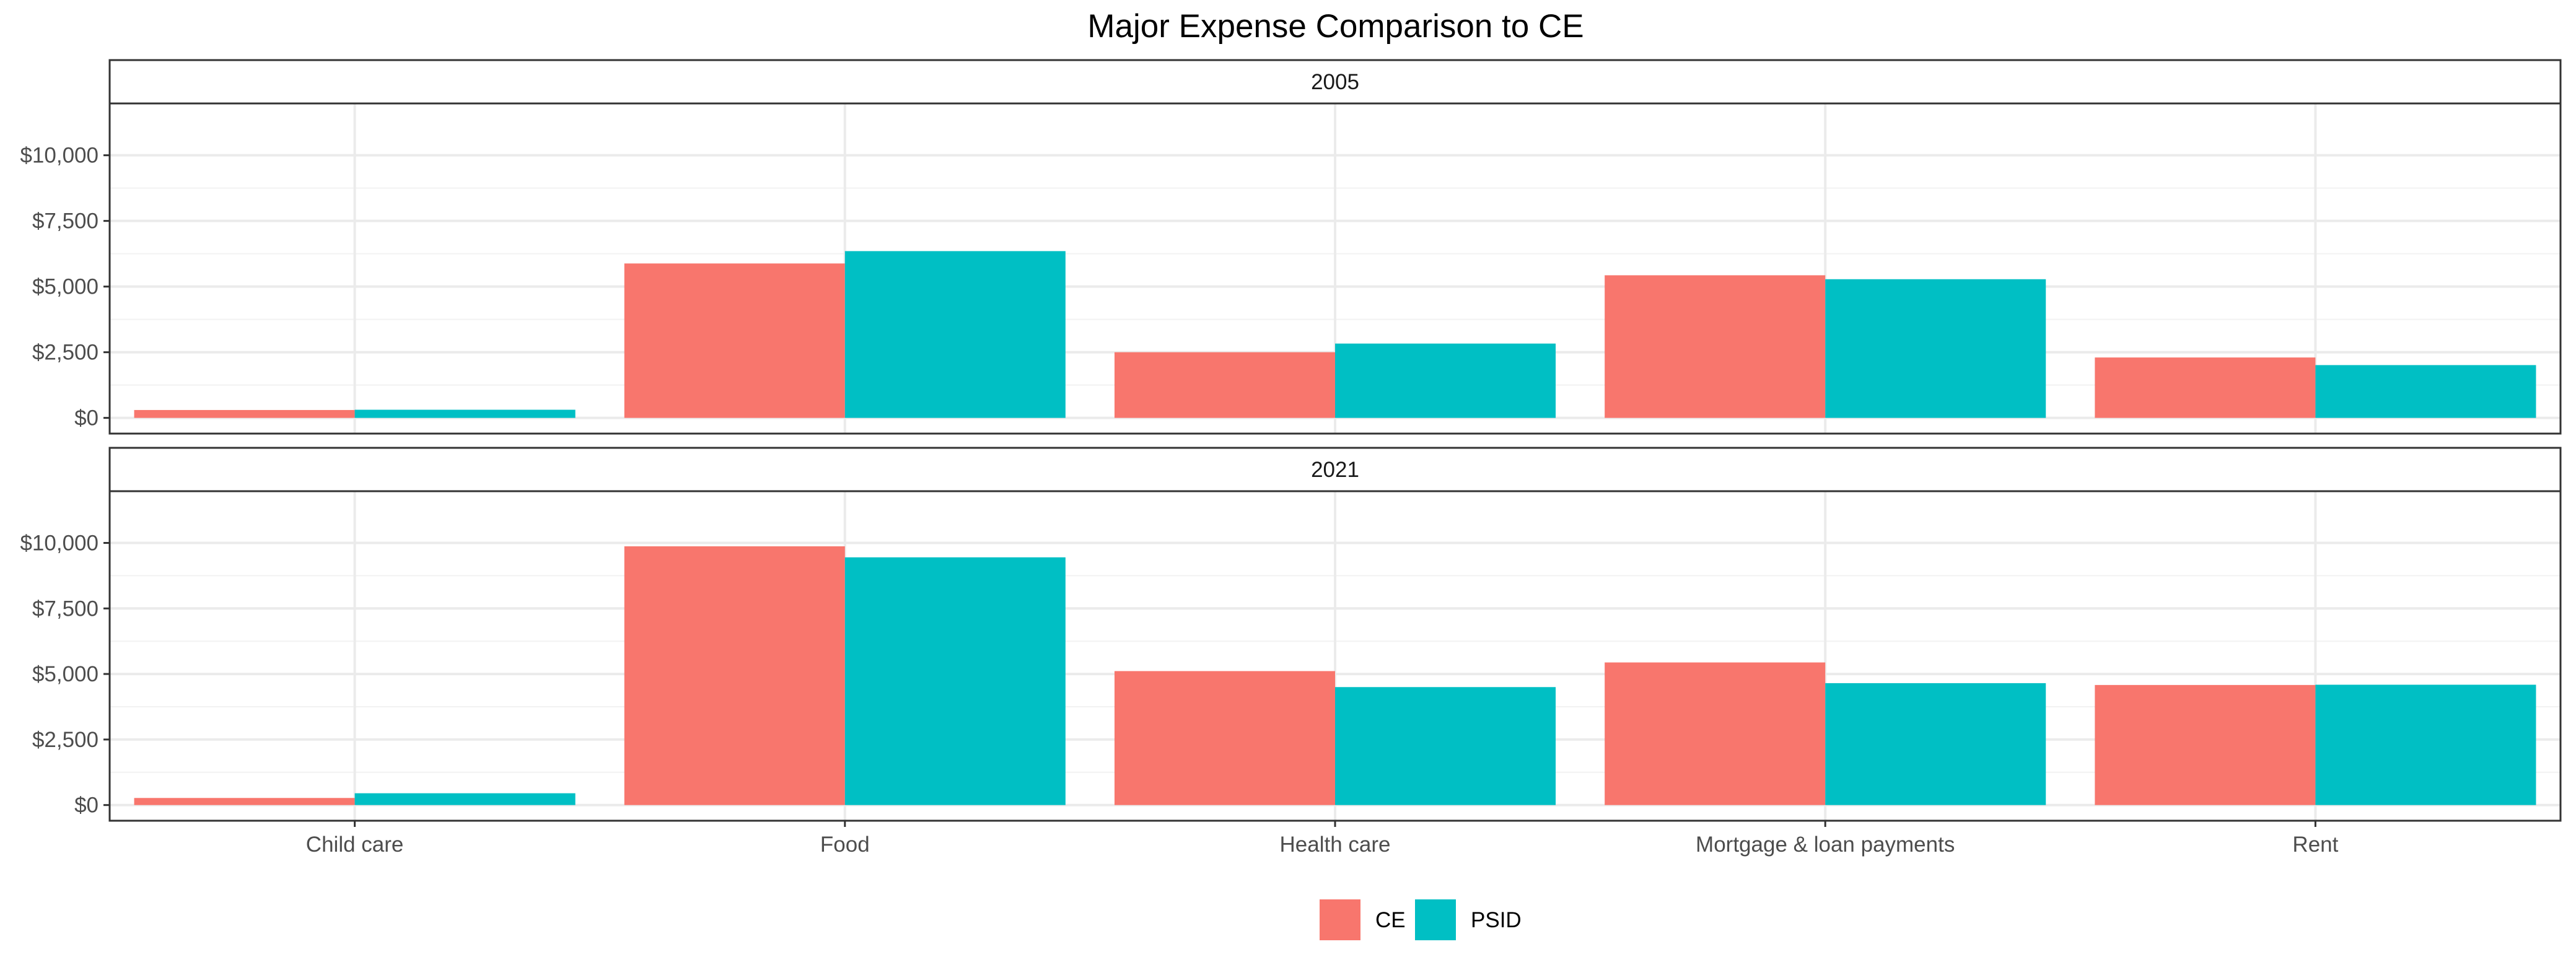 The height and width of the screenshot is (970, 2576). What do you see at coordinates (1468, 919) in the screenshot?
I see `legend-item-psid: PSID` at bounding box center [1468, 919].